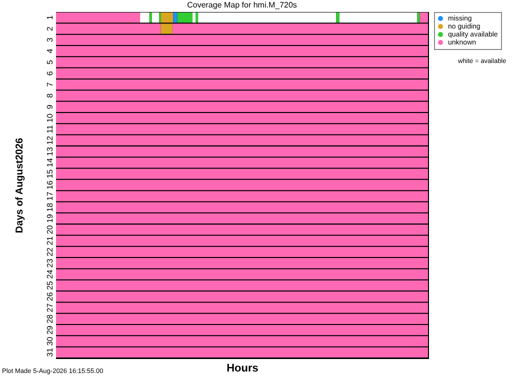  I want to click on y-tick-label: 29, so click(50, 330).